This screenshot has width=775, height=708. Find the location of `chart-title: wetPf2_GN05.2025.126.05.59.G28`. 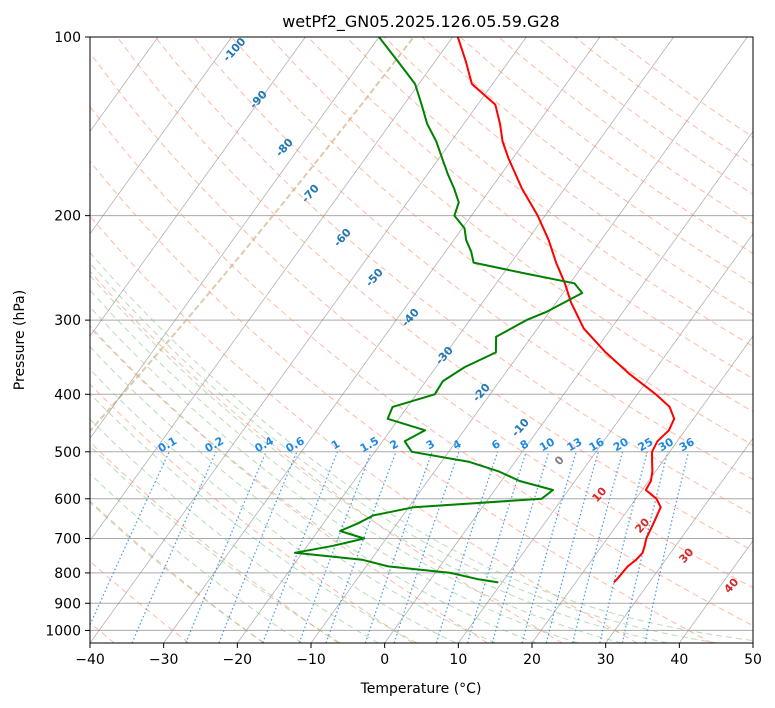

chart-title: wetPf2_GN05.2025.126.05.59.G28 is located at coordinates (421, 22).